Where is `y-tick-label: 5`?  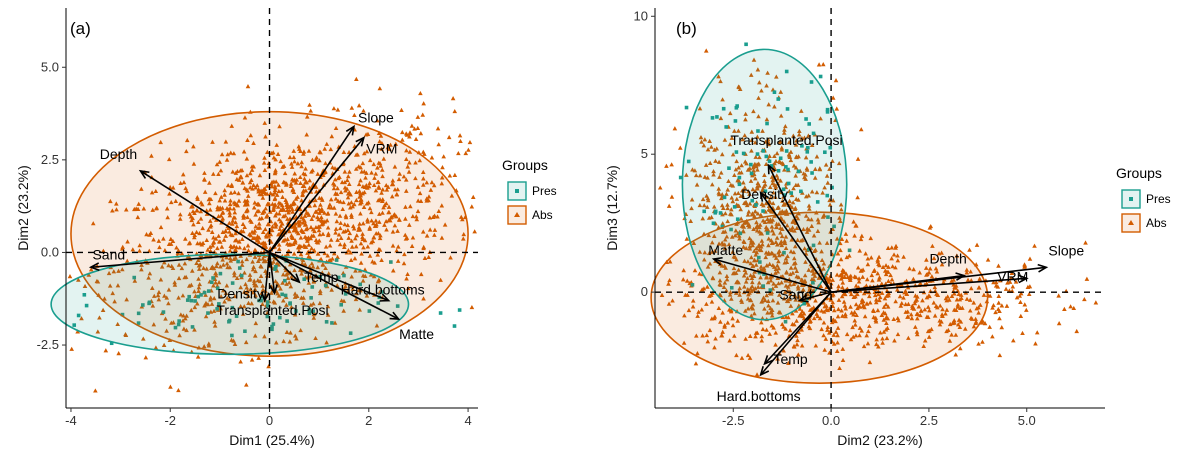
y-tick-label: 5 is located at coordinates (644, 153).